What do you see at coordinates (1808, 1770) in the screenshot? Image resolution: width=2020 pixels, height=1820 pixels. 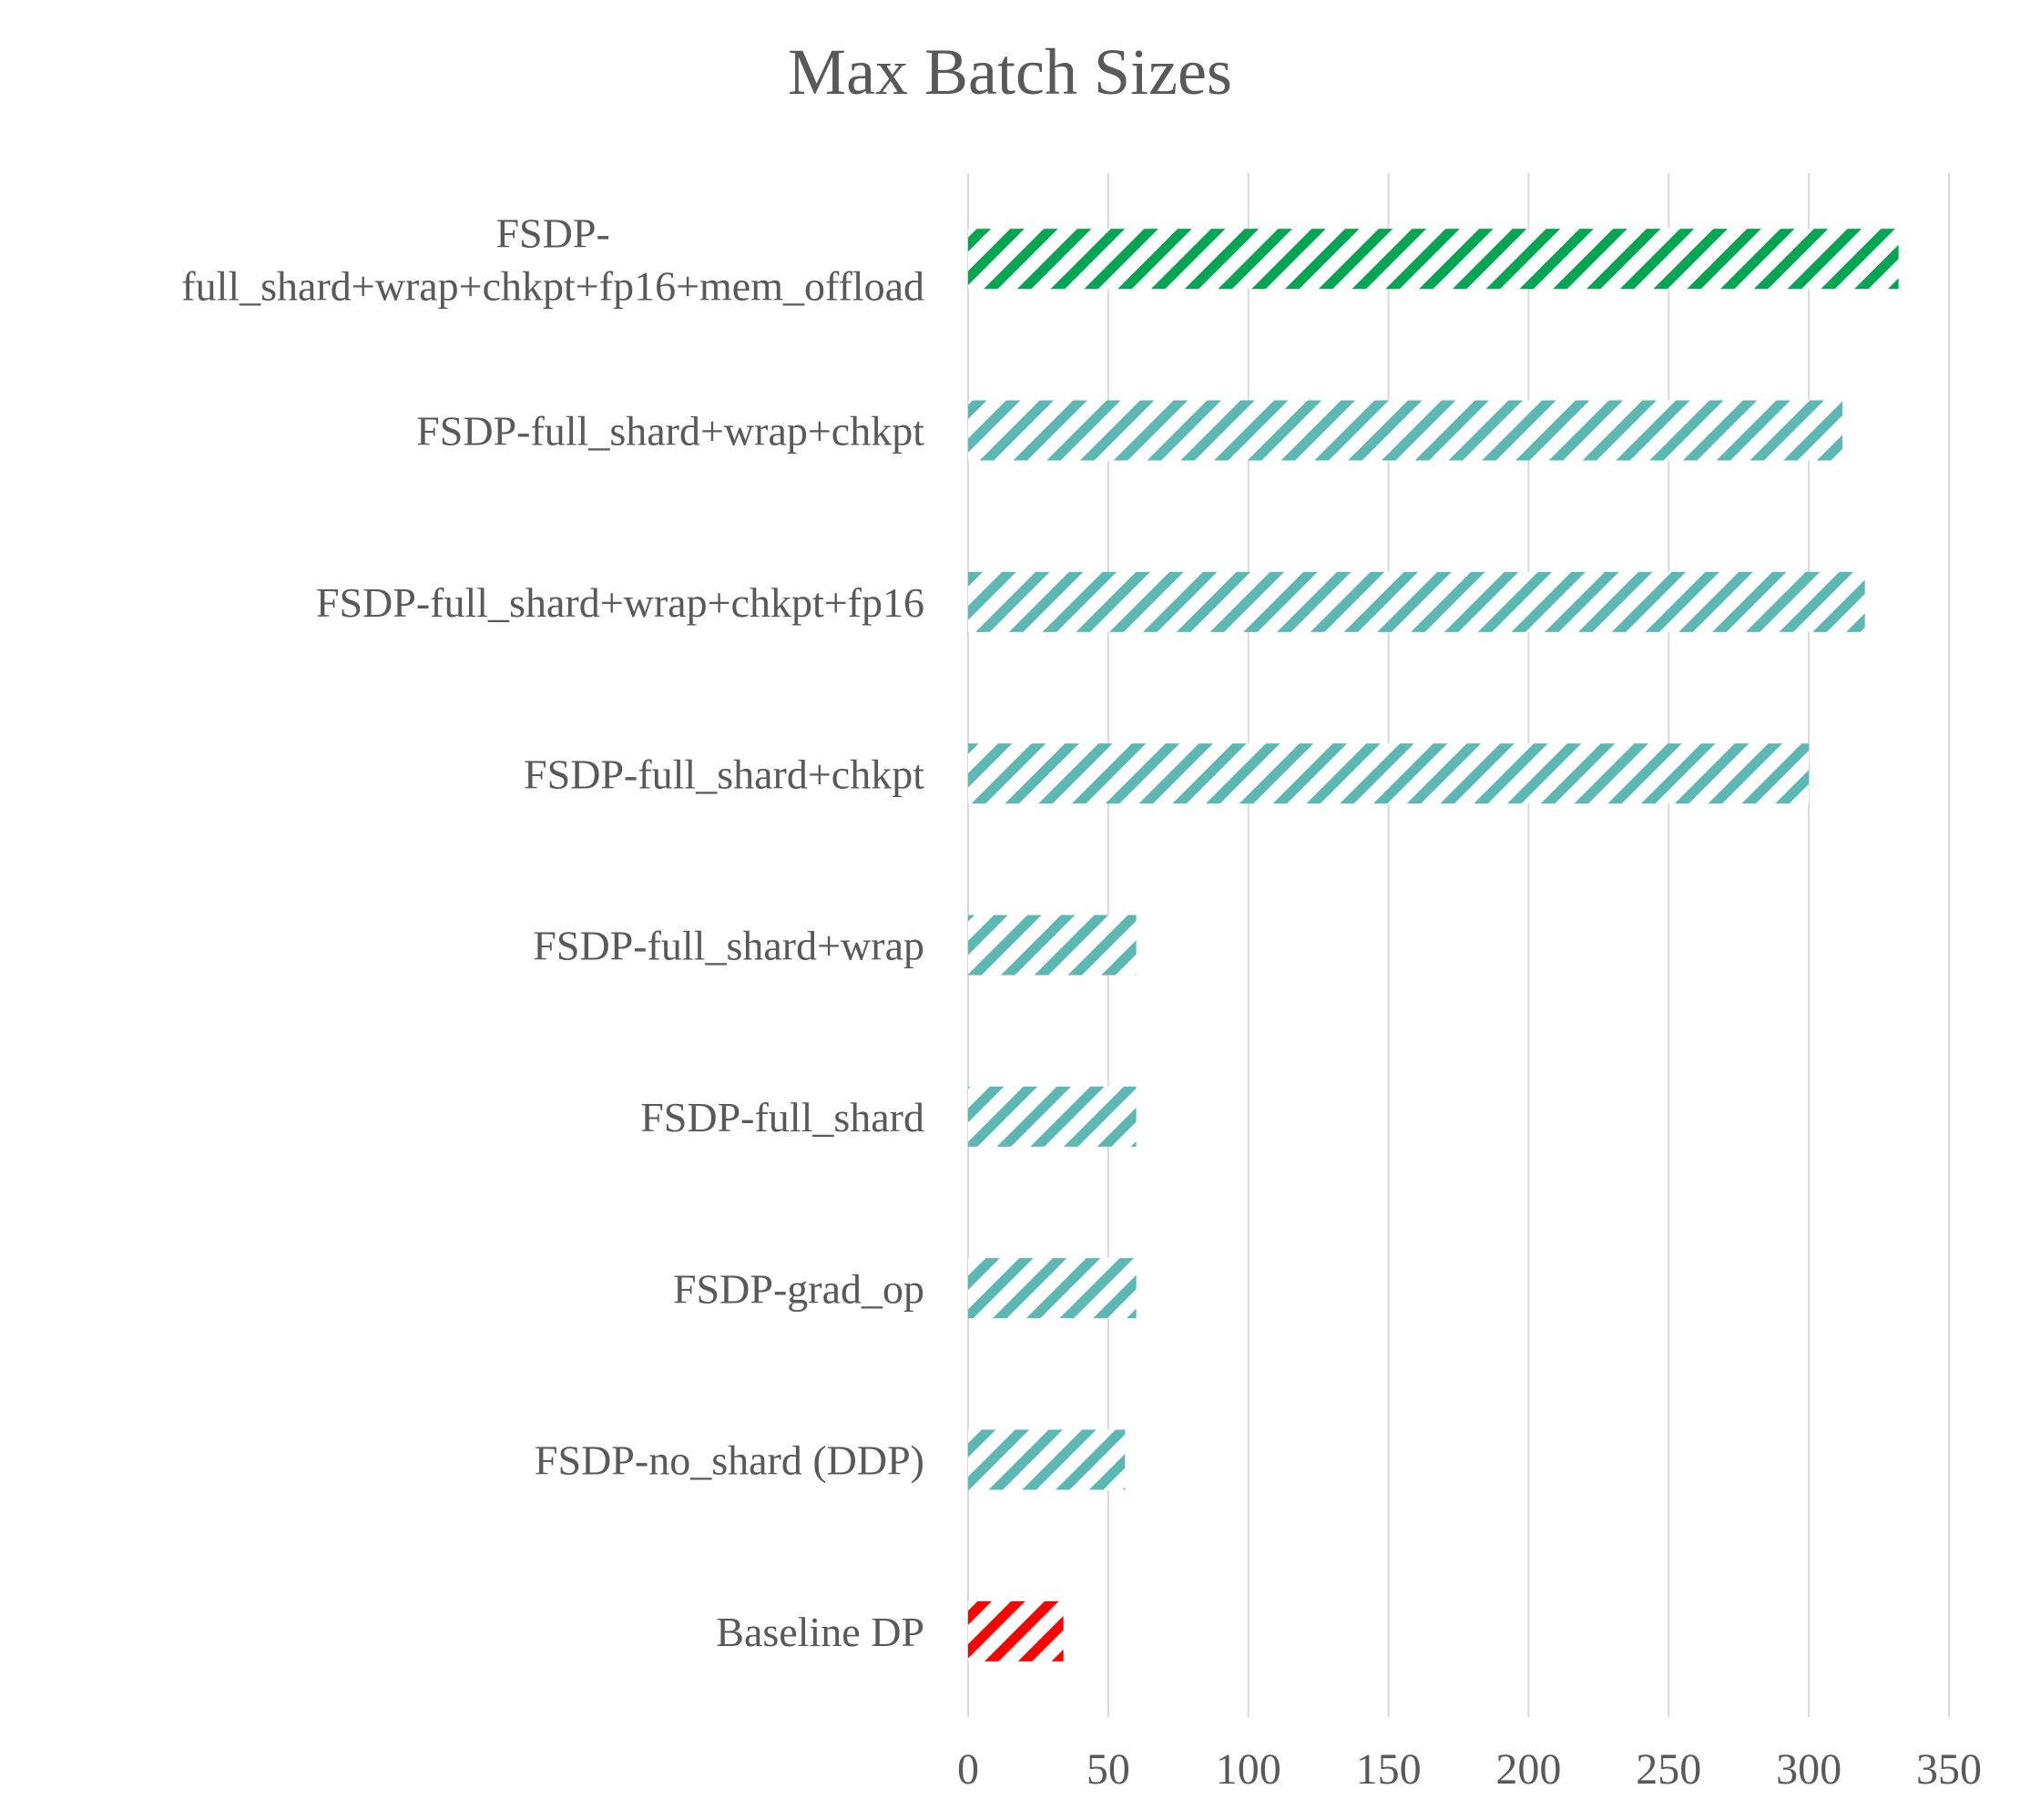 I see `x-tick-label: 300` at bounding box center [1808, 1770].